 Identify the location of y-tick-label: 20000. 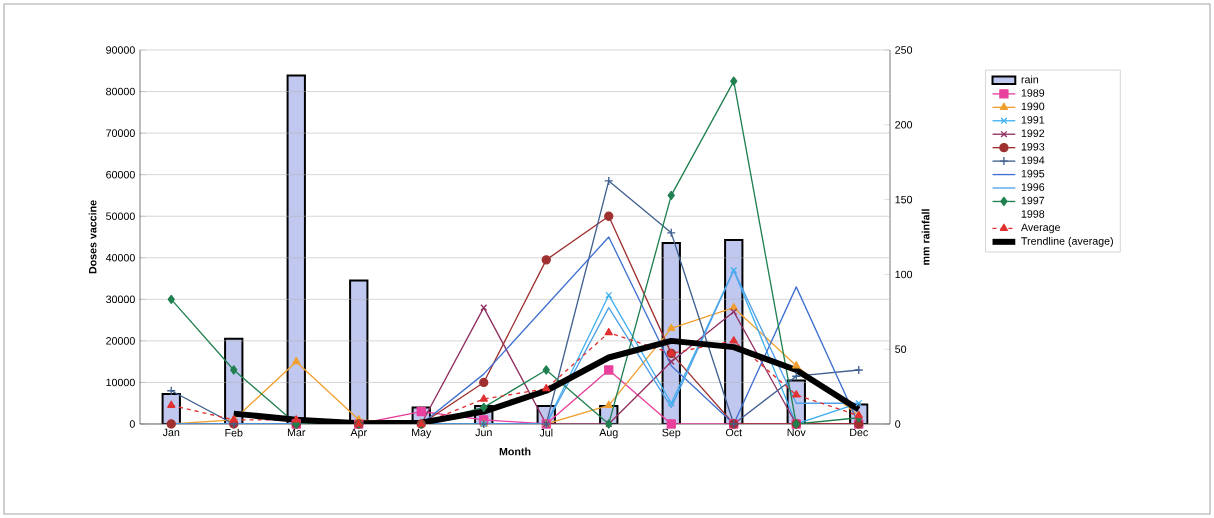
(120, 341).